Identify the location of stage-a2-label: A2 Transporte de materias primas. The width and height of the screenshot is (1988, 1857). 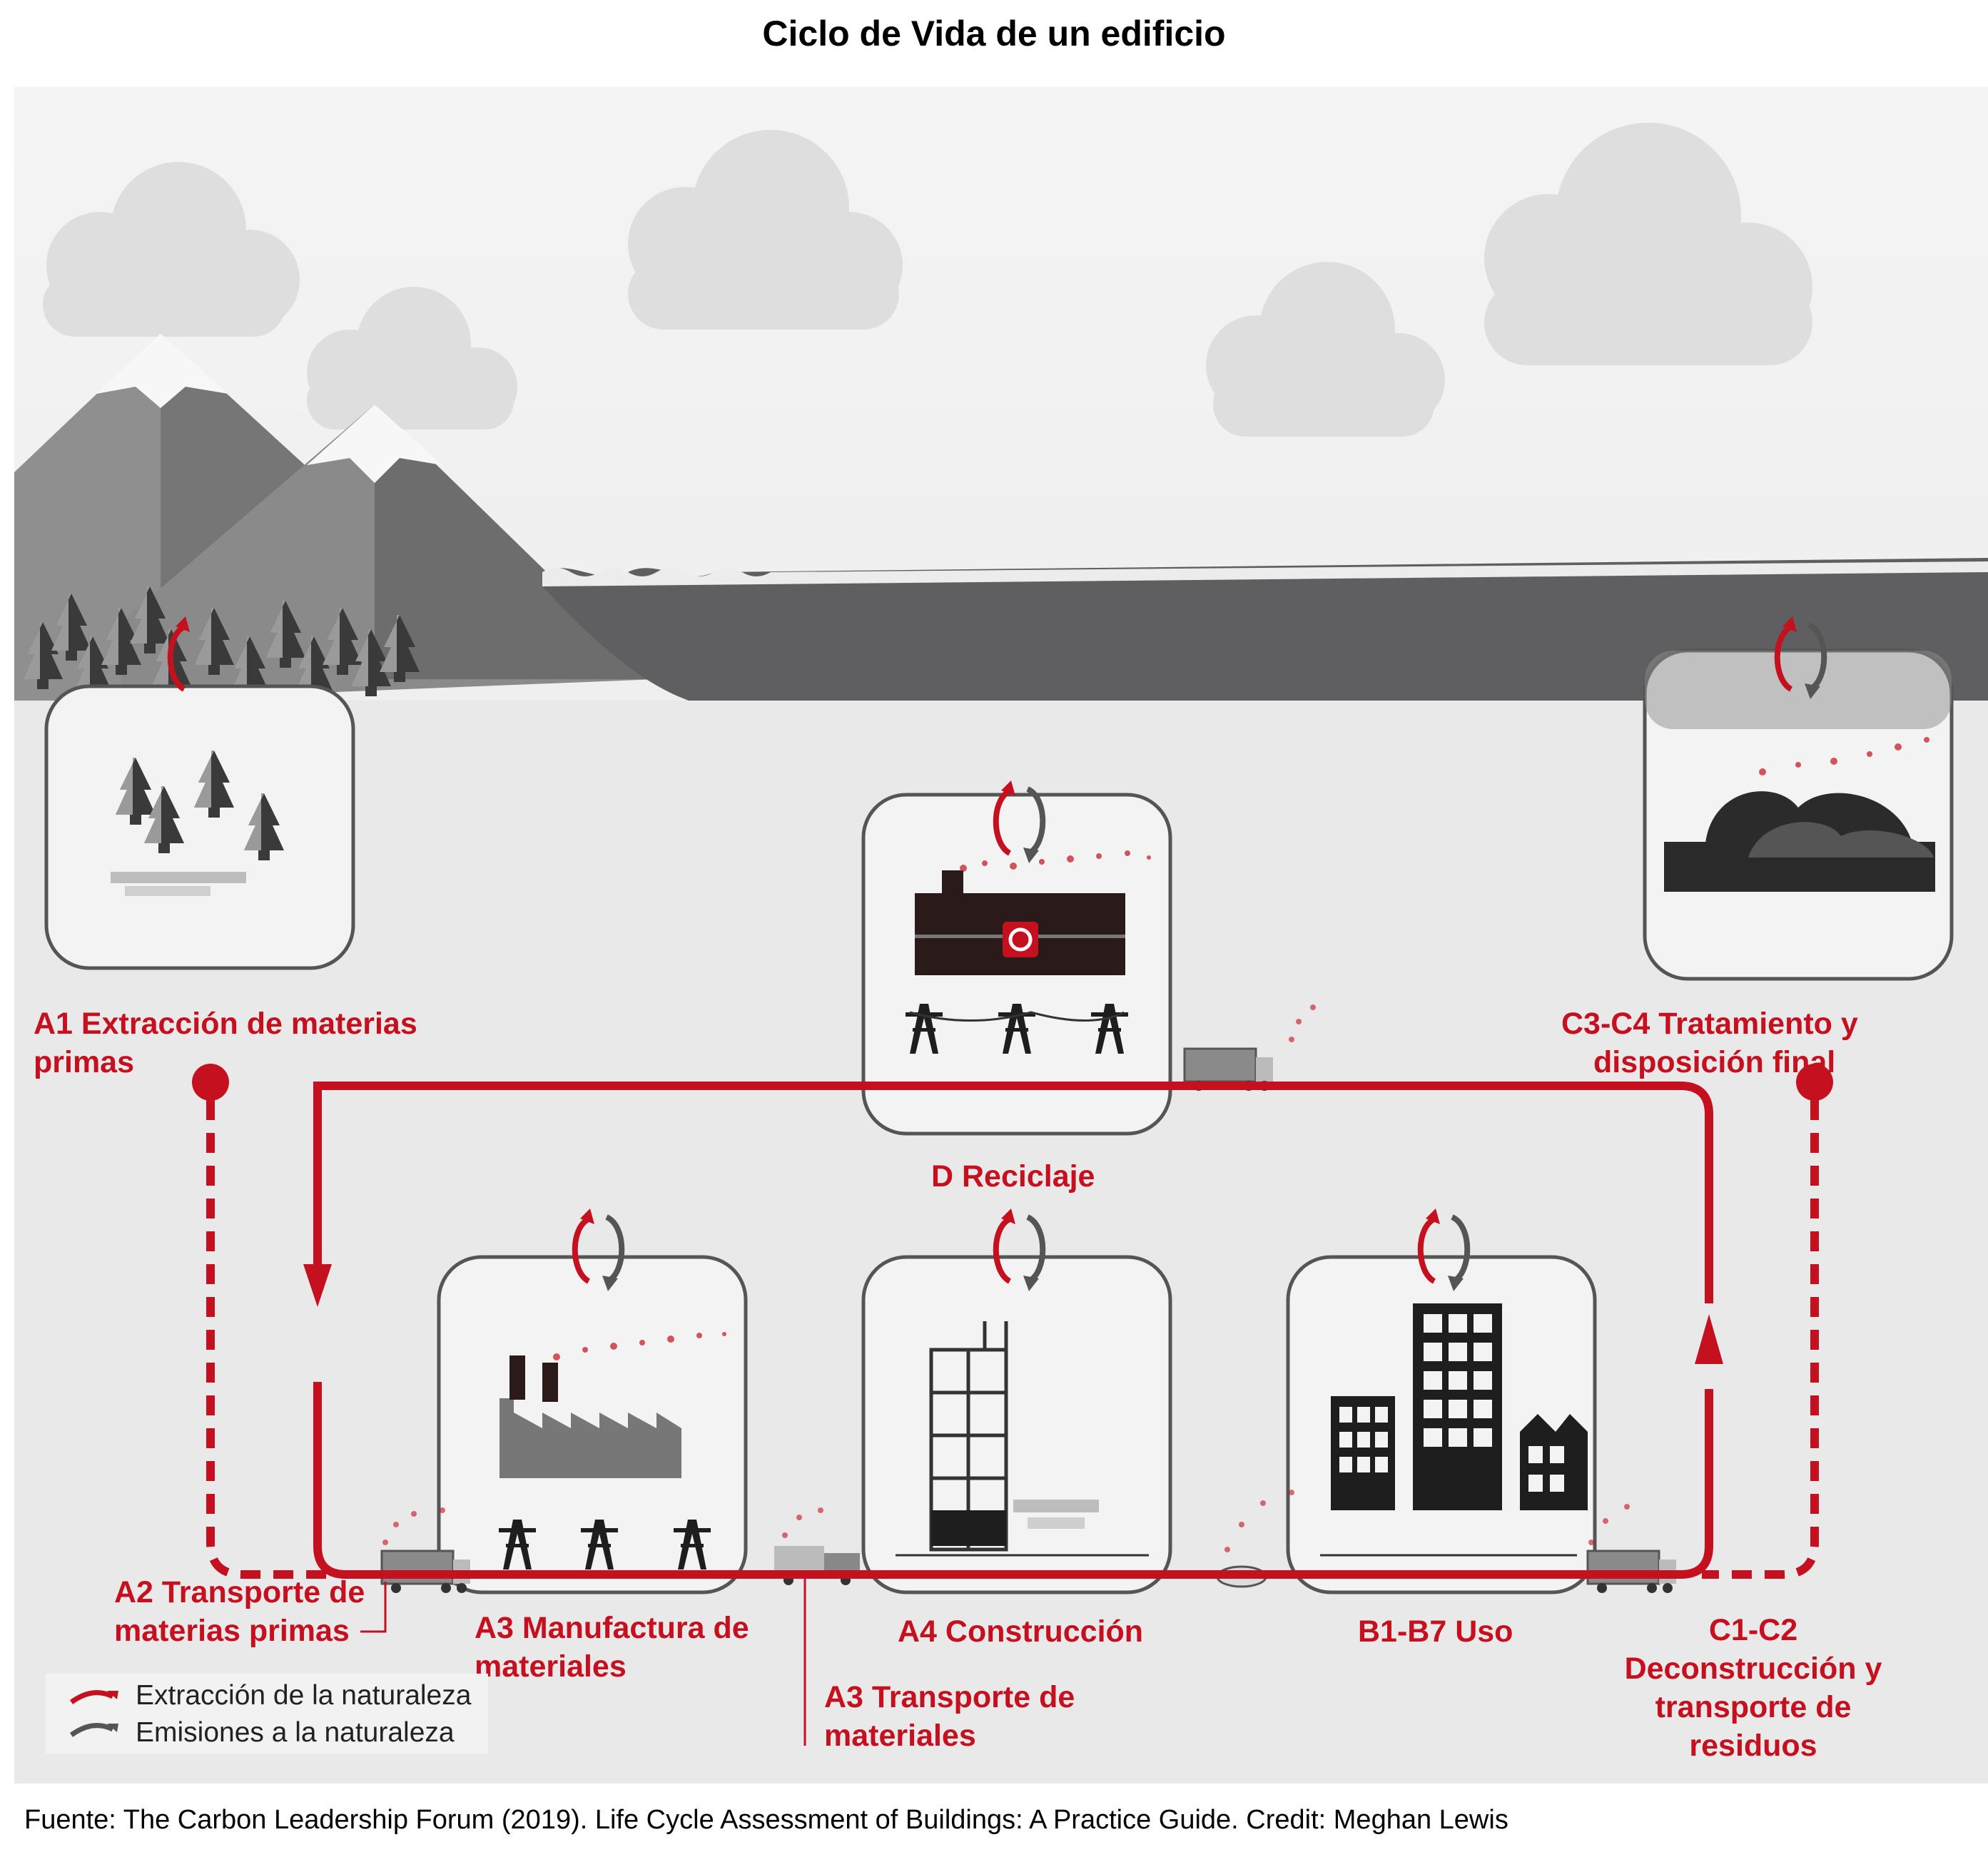
(239, 1612).